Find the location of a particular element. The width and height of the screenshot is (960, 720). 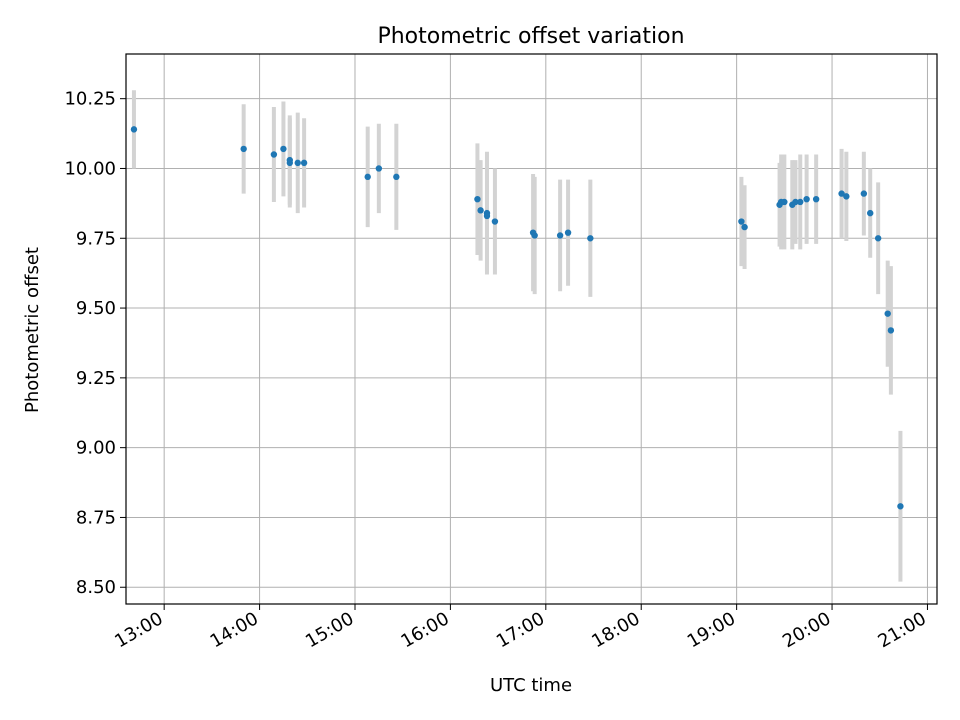

x-tick-label: 20:00 is located at coordinates (806, 630).